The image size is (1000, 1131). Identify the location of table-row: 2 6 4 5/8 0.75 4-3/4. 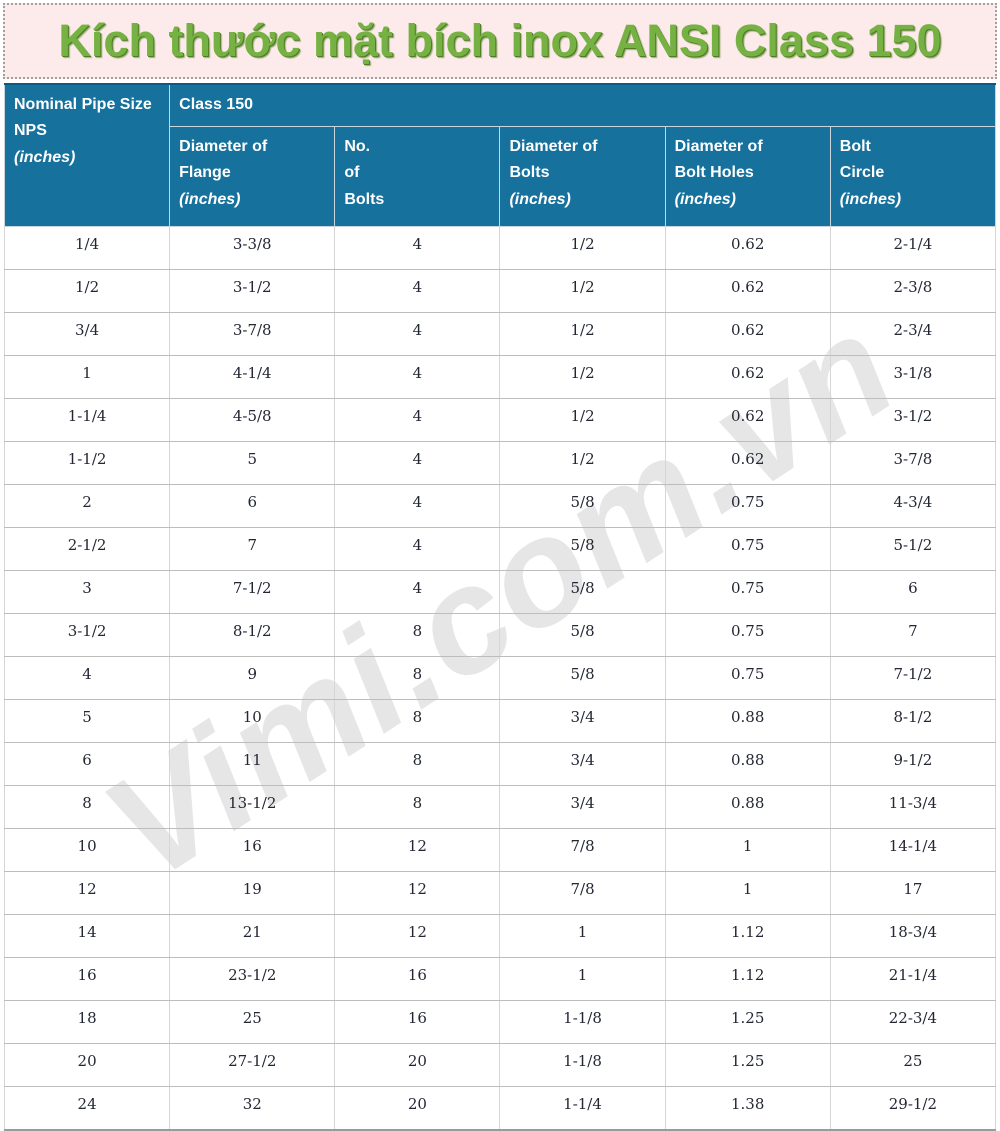
(500, 506).